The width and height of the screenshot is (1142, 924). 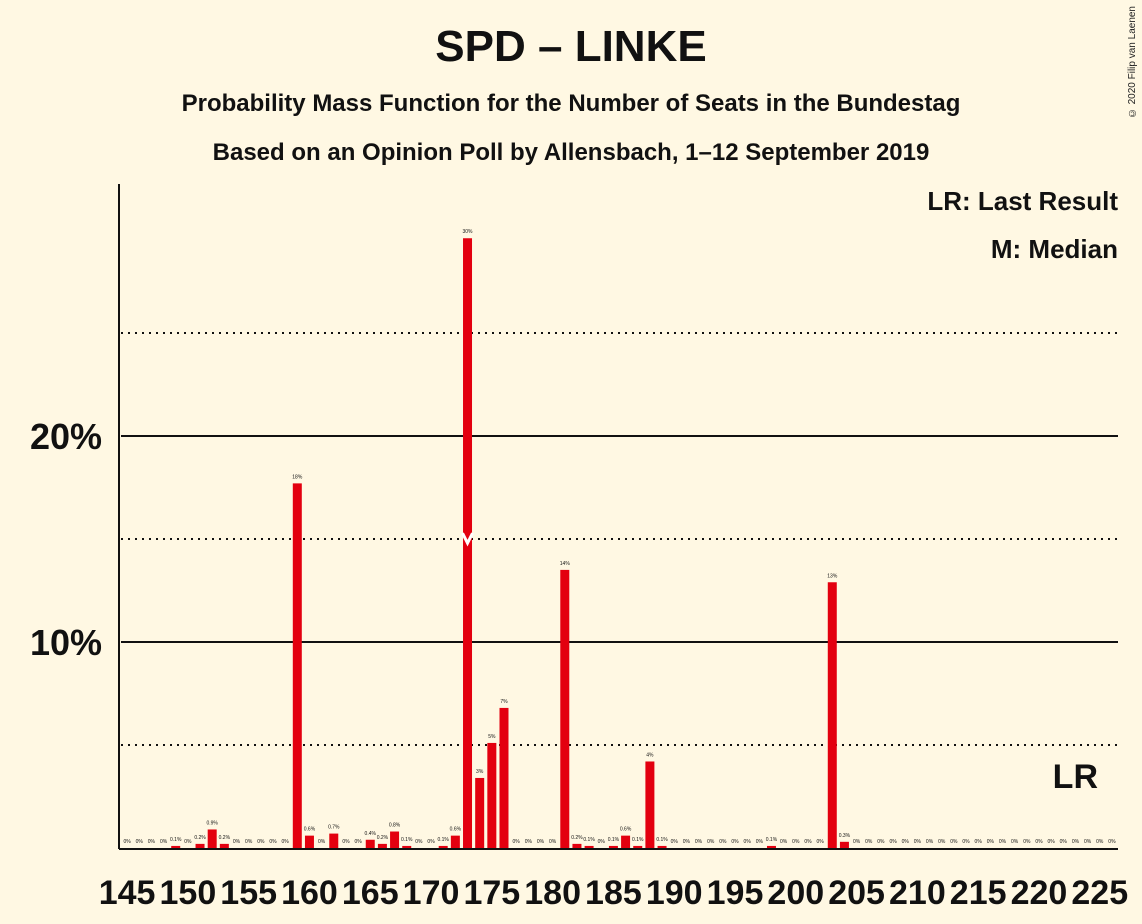 I want to click on legend-median: M: Median, so click(x=1054, y=249).